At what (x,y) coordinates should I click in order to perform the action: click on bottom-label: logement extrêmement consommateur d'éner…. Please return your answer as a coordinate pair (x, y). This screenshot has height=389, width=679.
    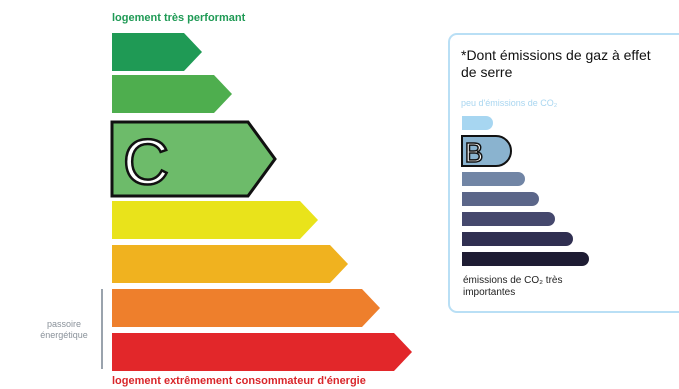
    Looking at the image, I should click on (239, 381).